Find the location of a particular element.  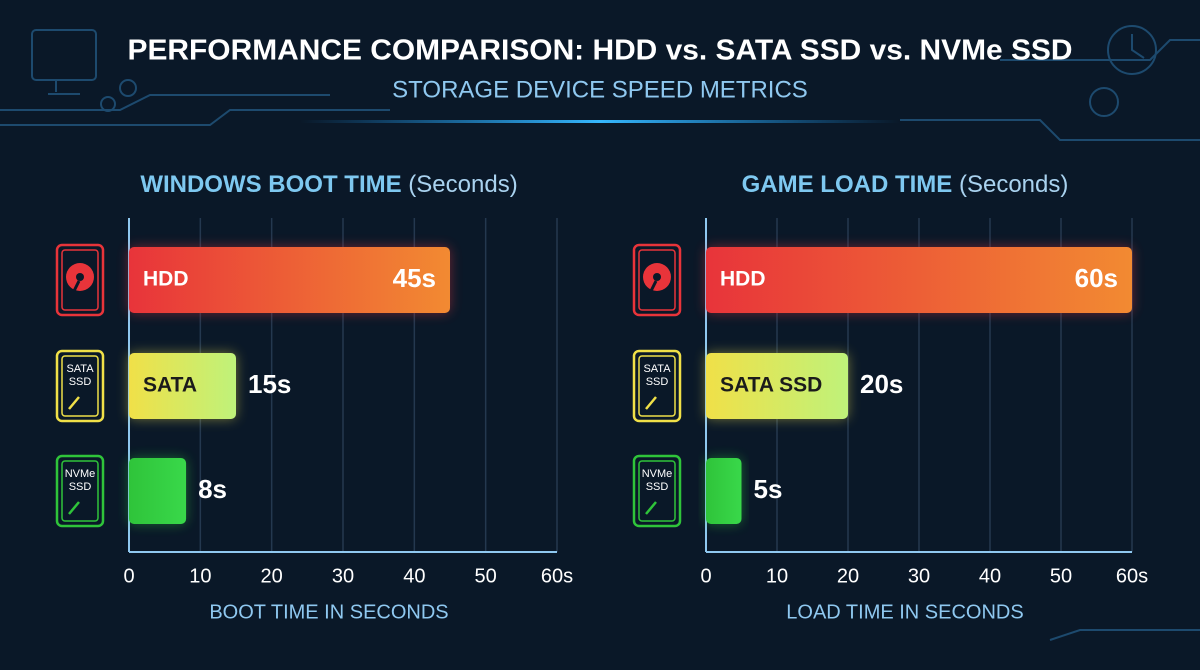

chart-title-main: GAME LOAD TIME is located at coordinates (847, 184).